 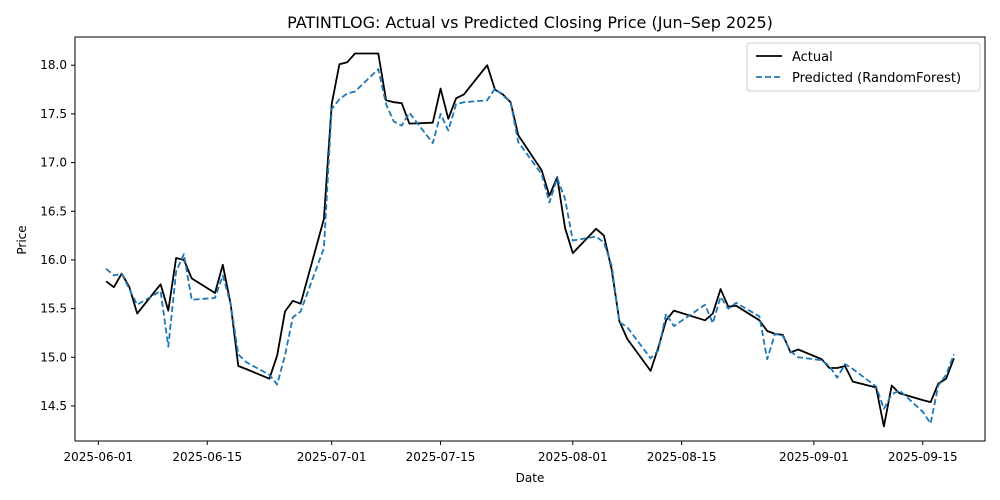 I want to click on y-tick-label: 15.0, so click(x=53, y=357).